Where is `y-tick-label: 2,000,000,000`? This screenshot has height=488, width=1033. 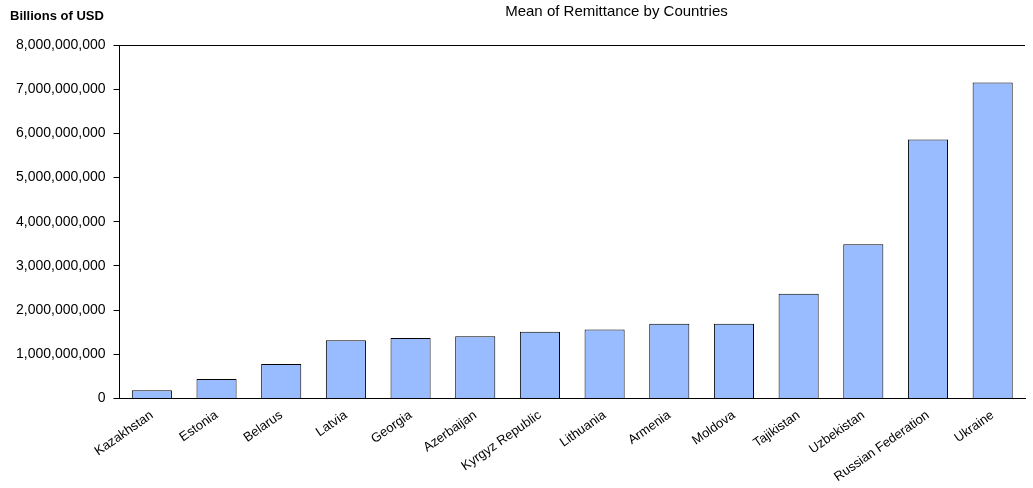
y-tick-label: 2,000,000,000 is located at coordinates (61, 309).